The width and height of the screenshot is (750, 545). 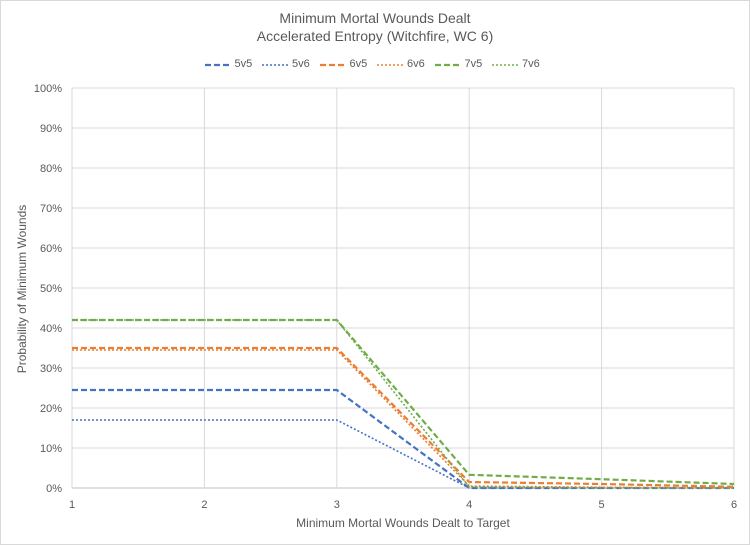 I want to click on x-tick-label: 6, so click(x=734, y=505).